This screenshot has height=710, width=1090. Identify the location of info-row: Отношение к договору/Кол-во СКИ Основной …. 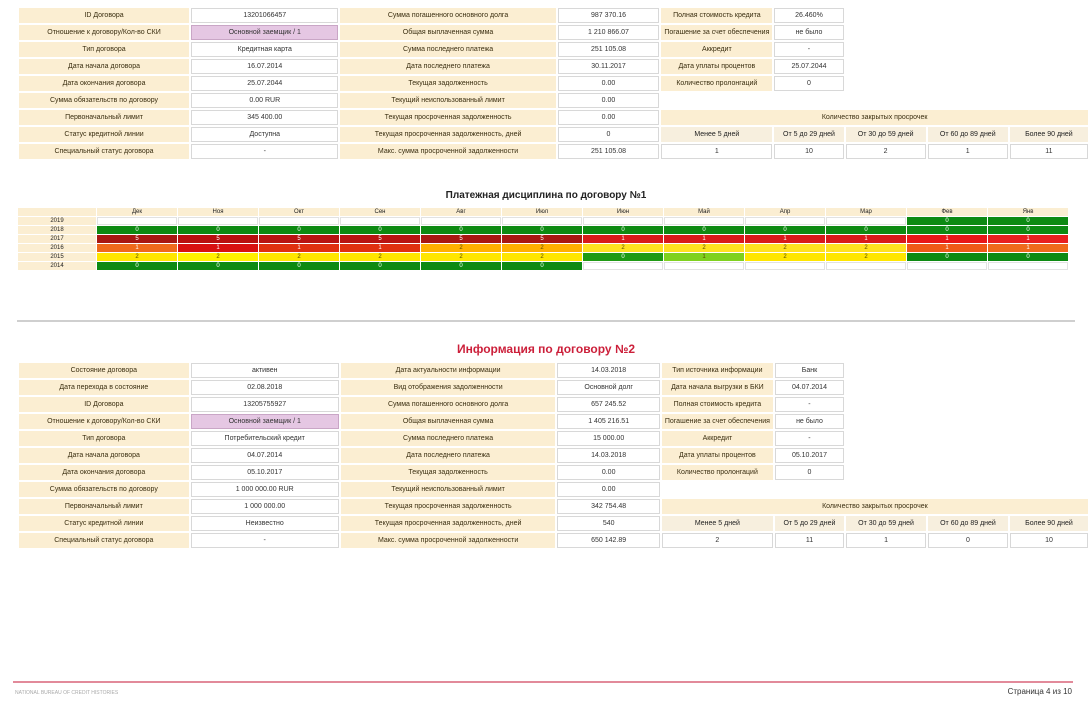
(553, 421).